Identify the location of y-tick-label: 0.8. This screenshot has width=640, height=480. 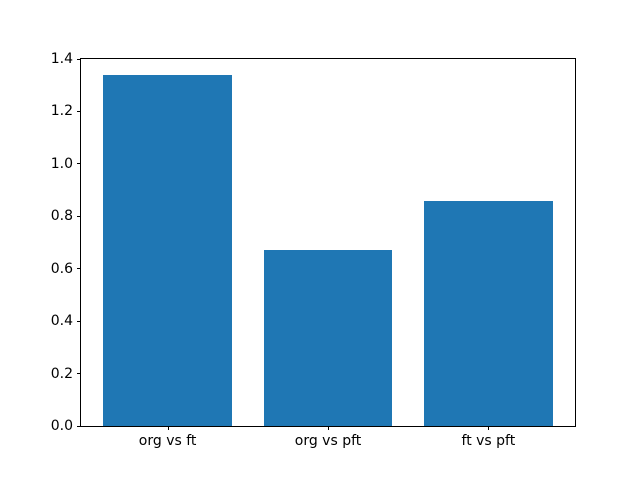
(61, 216).